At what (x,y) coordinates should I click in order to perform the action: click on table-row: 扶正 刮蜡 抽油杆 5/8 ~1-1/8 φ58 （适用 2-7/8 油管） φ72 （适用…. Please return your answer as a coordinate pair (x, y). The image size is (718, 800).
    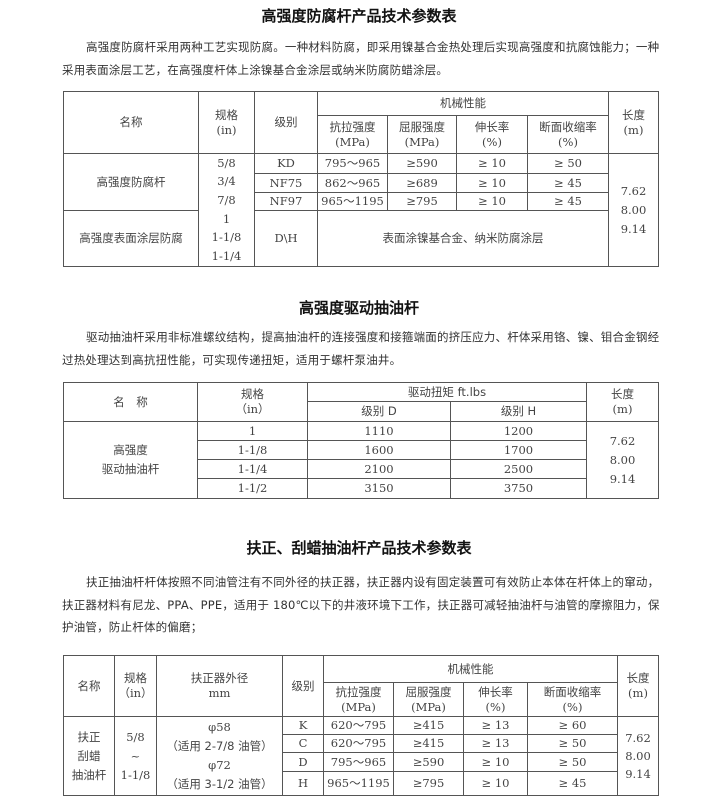
    Looking at the image, I should click on (361, 756).